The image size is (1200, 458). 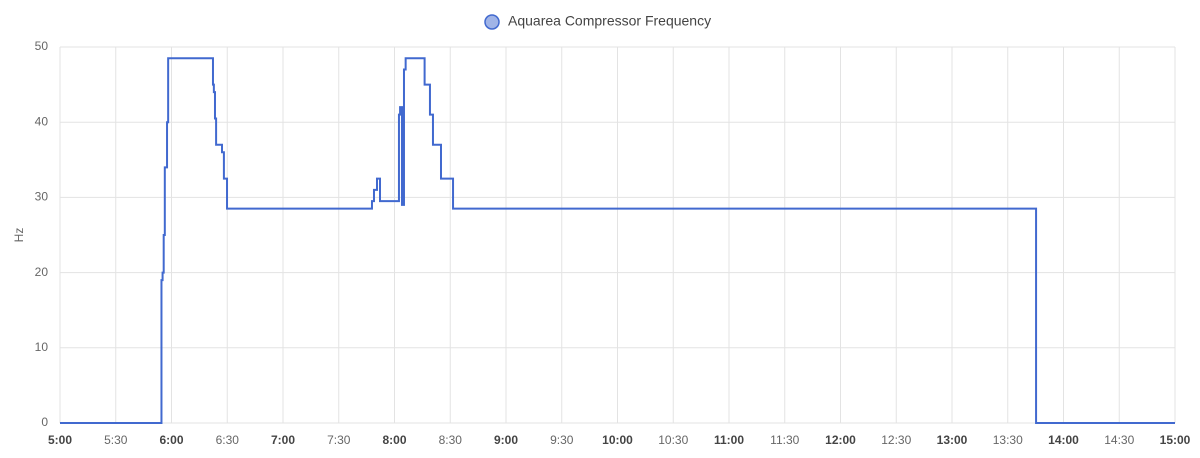 I want to click on x-tick-label: 5:00, so click(x=60, y=440).